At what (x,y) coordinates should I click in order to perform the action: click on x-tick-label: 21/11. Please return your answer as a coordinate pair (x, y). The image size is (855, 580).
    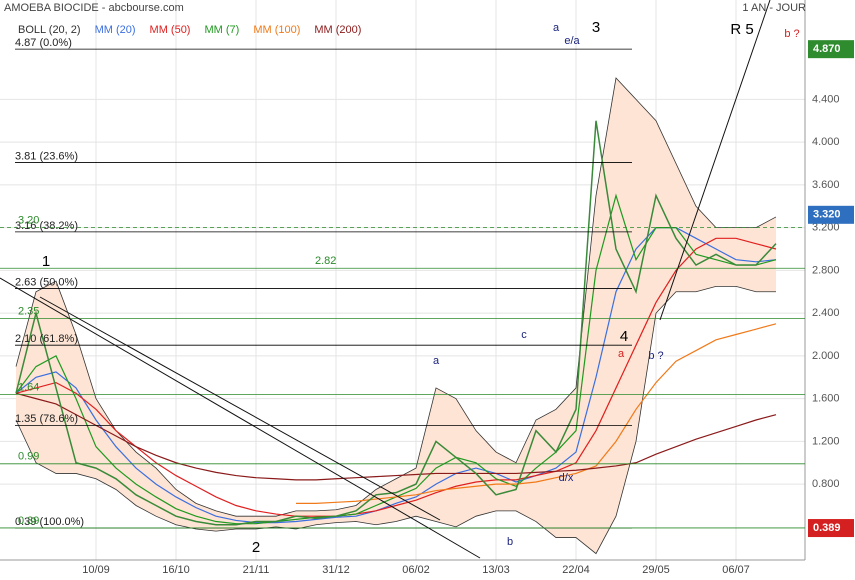
    Looking at the image, I should click on (256, 570).